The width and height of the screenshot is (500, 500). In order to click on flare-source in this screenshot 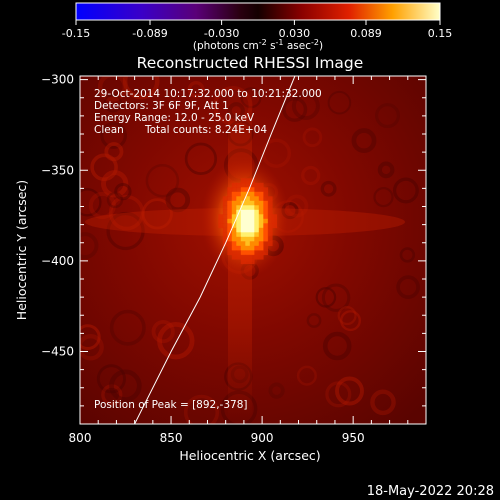, I will do `click(248, 221)`.